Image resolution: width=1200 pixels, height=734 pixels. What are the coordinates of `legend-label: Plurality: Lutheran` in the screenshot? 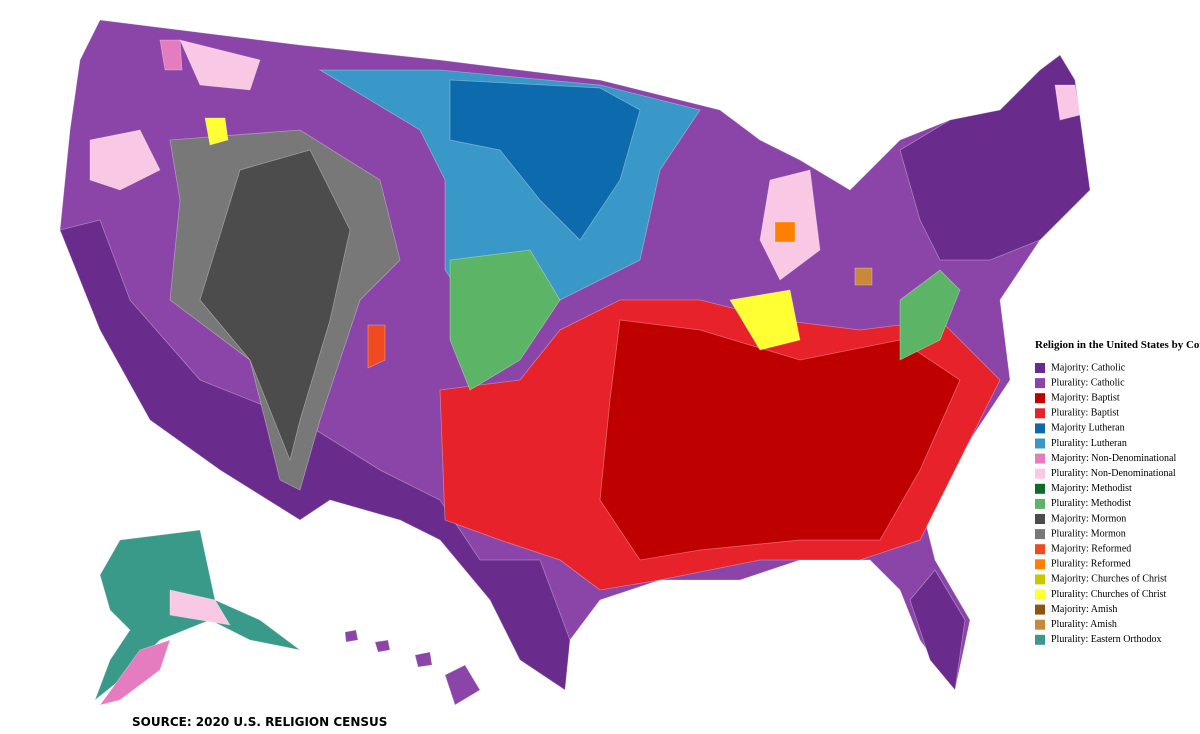 It's located at (1089, 443).